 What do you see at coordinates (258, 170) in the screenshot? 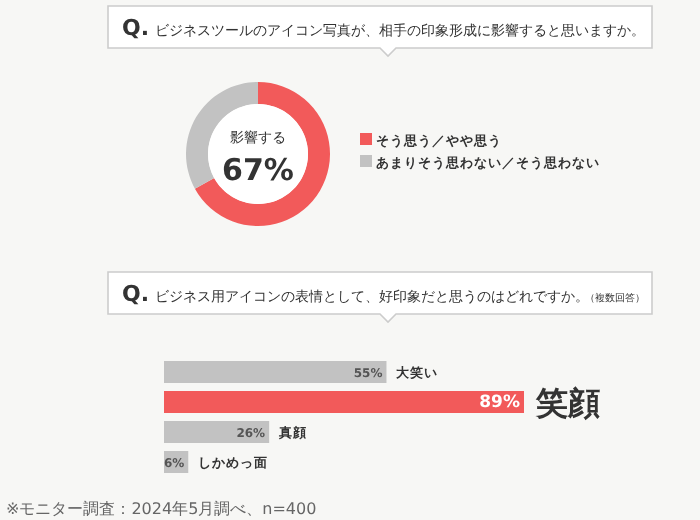
I see `text: 67%` at bounding box center [258, 170].